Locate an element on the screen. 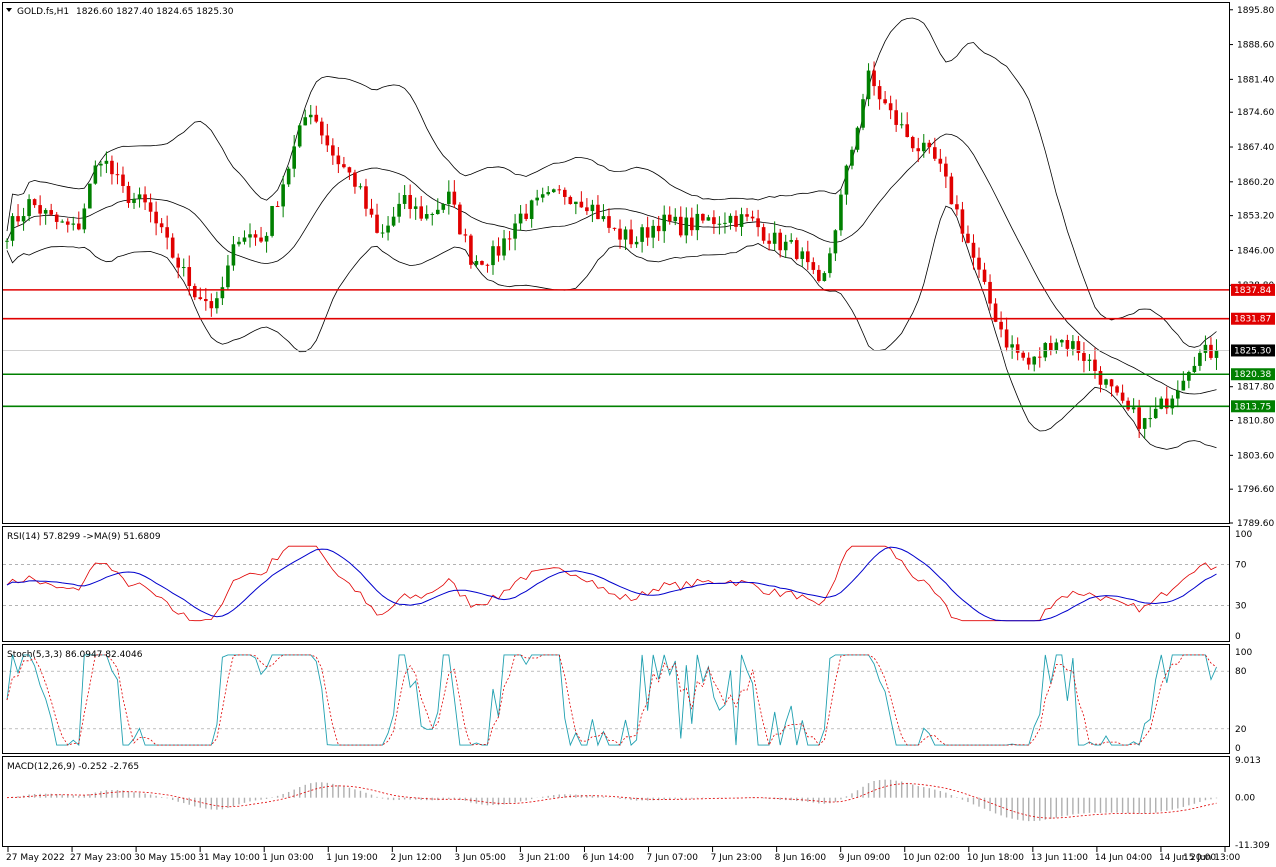  time-tick-label: 27 May 2022 is located at coordinates (35, 858).